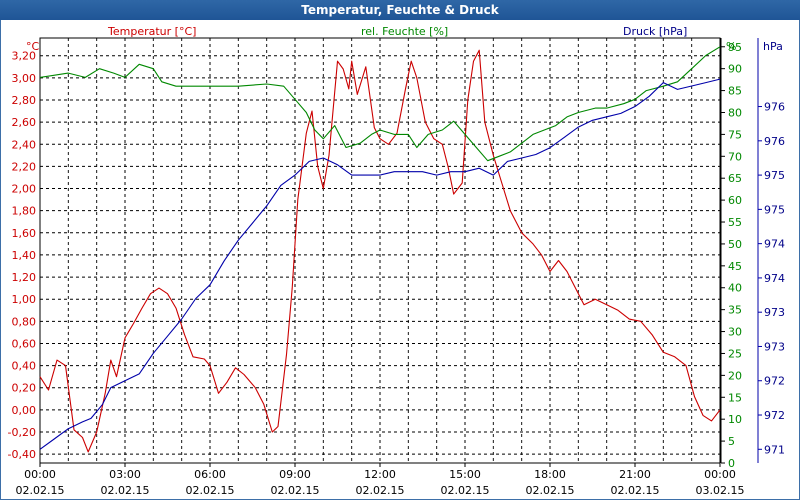 Image resolution: width=800 pixels, height=500 pixels. Describe the element at coordinates (735, 244) in the screenshot. I see `humidity-tick-label: 50` at that location.